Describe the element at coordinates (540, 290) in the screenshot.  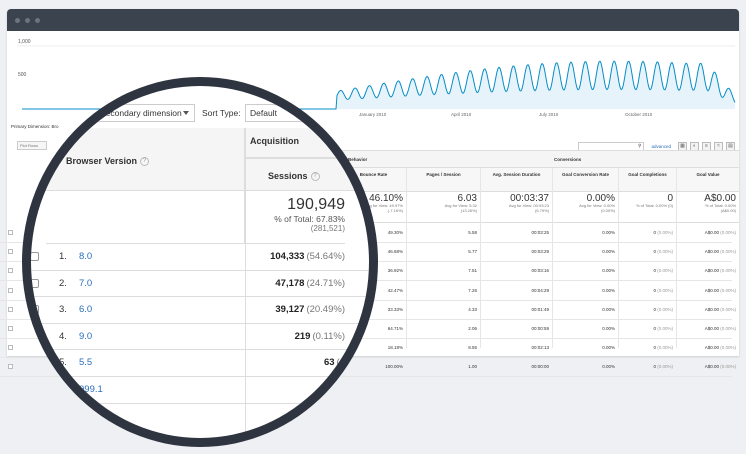
I see `duration-cell: 00:04:29` at that location.